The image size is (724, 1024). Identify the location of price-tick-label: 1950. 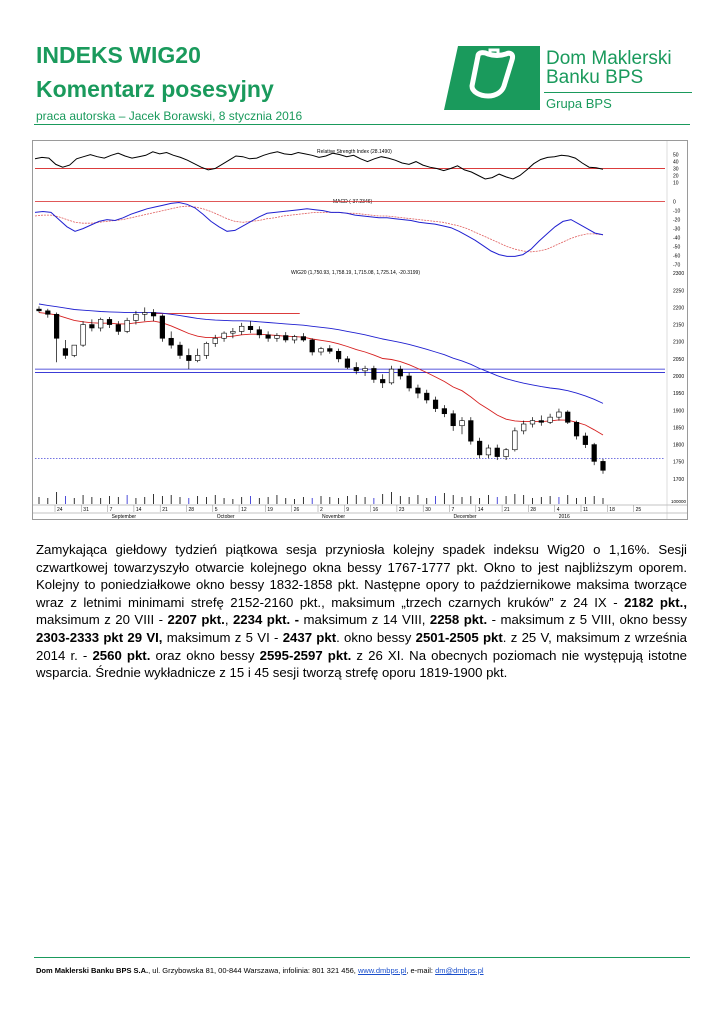
(678, 394).